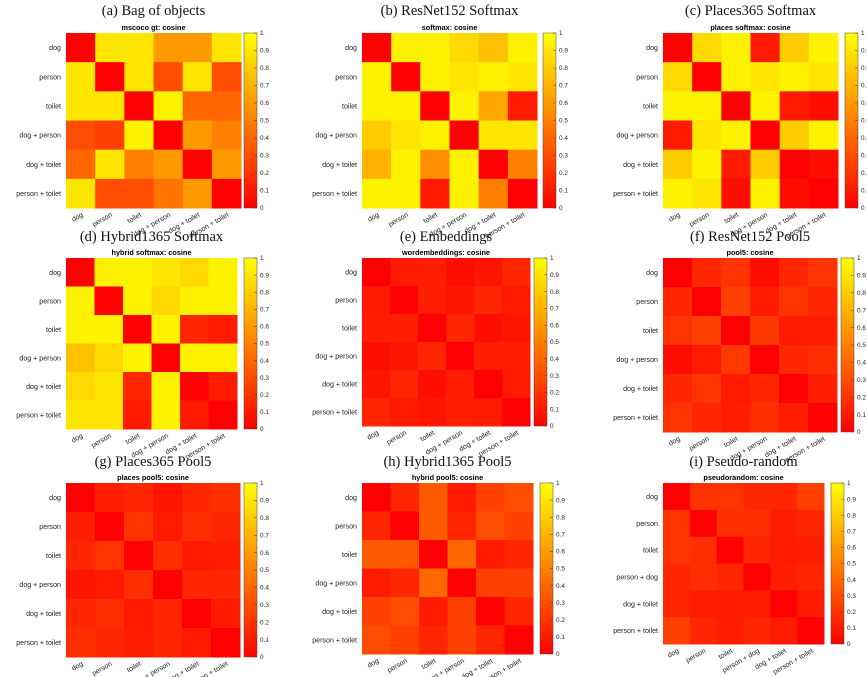 The image size is (867, 677). I want to click on y-tick-label: person, so click(50, 527).